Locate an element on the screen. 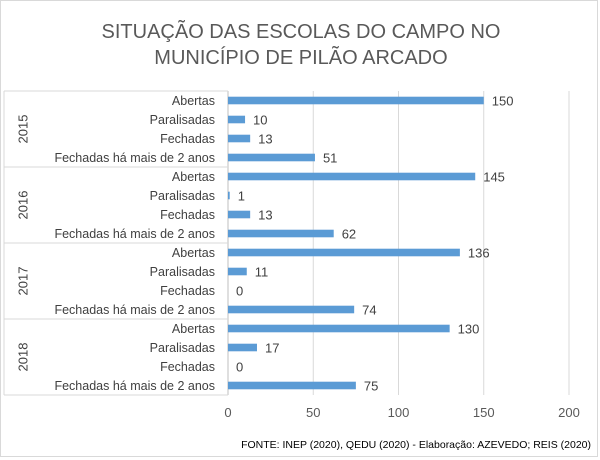 The height and width of the screenshot is (460, 600). group-label: 2016 is located at coordinates (22, 205).